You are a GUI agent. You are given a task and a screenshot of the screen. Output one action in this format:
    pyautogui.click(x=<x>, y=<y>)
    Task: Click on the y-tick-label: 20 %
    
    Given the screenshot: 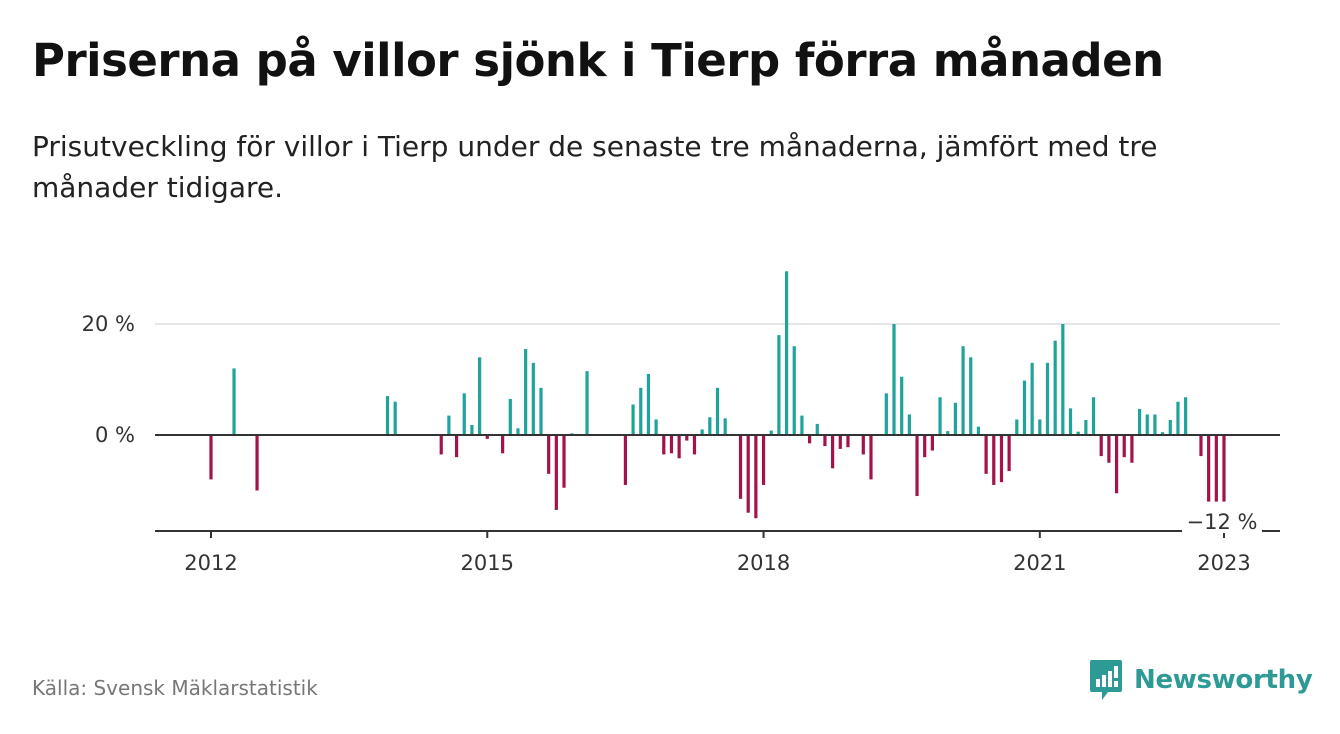 What is the action you would take?
    pyautogui.click(x=108, y=324)
    